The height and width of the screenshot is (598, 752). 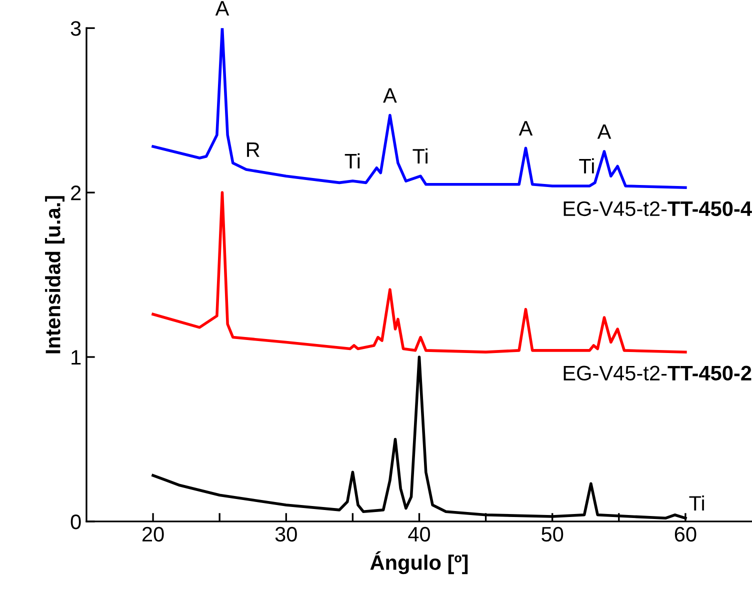 I want to click on annotation: R, so click(x=253, y=149).